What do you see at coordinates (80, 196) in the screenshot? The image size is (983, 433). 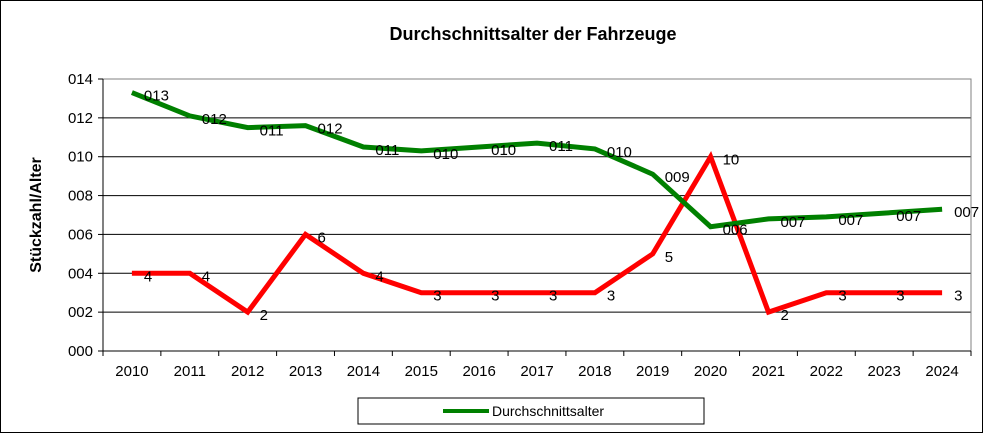 I see `y-tick-label: 008` at bounding box center [80, 196].